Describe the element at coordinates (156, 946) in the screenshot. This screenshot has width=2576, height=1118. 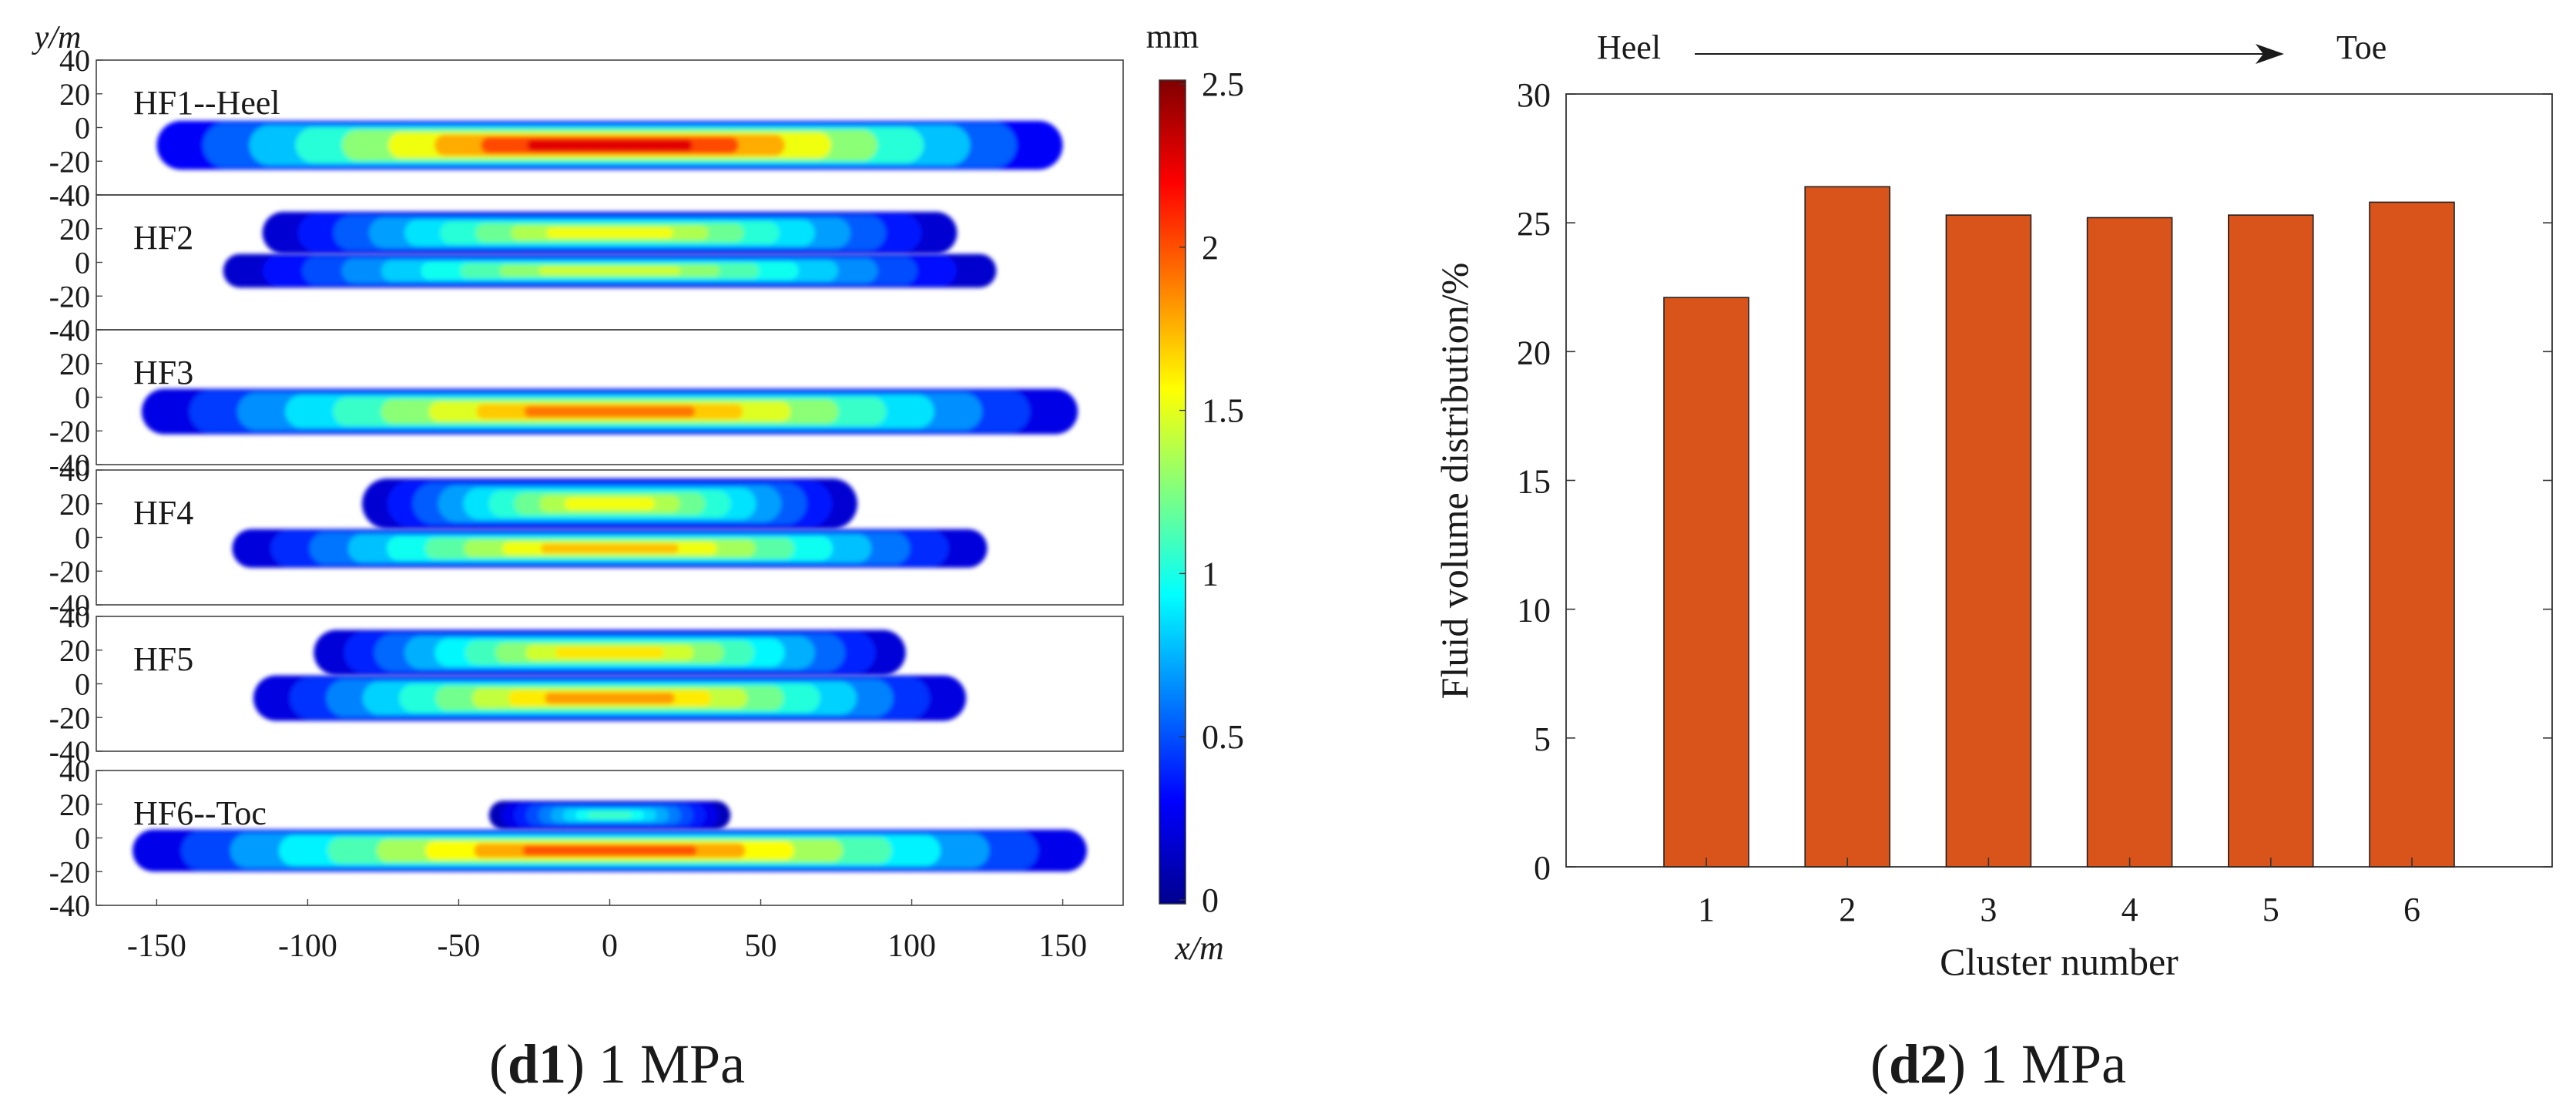
I see `x-tick-label: -150` at that location.